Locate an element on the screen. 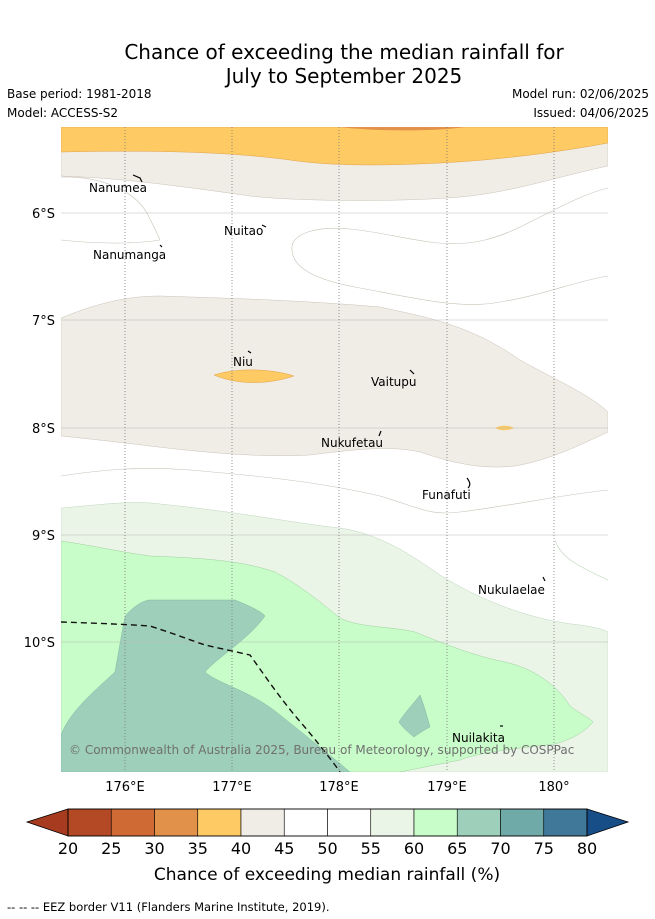 The width and height of the screenshot is (655, 919). colorbar-tick-label: 70 is located at coordinates (500, 848).